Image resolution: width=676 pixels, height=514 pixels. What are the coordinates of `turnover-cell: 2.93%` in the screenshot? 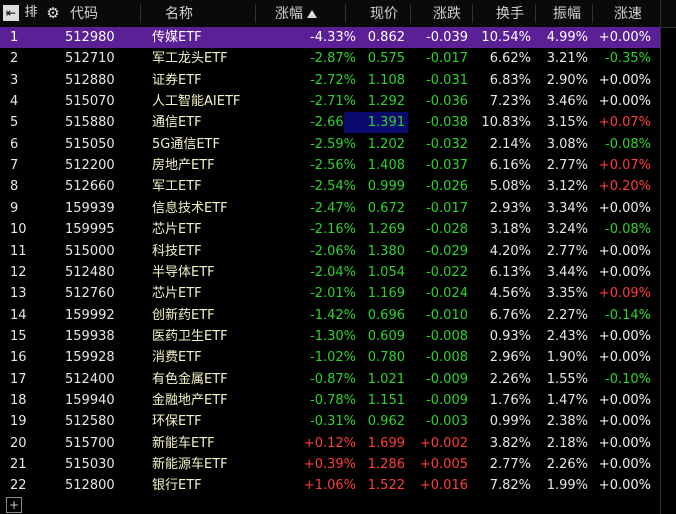 It's located at (510, 208).